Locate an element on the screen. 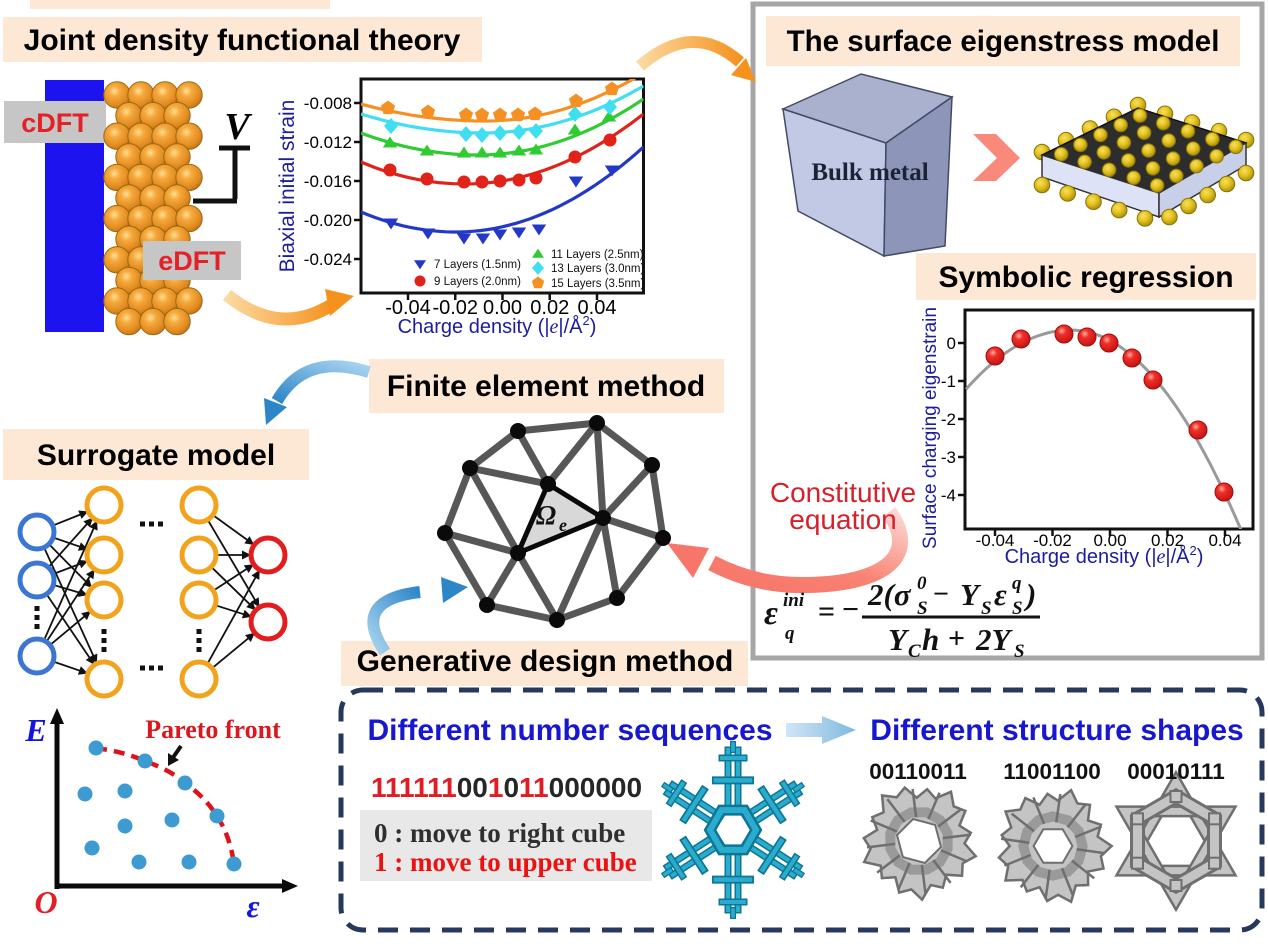 Image resolution: width=1268 pixels, height=947 pixels. svg-text: Constitutive is located at coordinates (843, 492).